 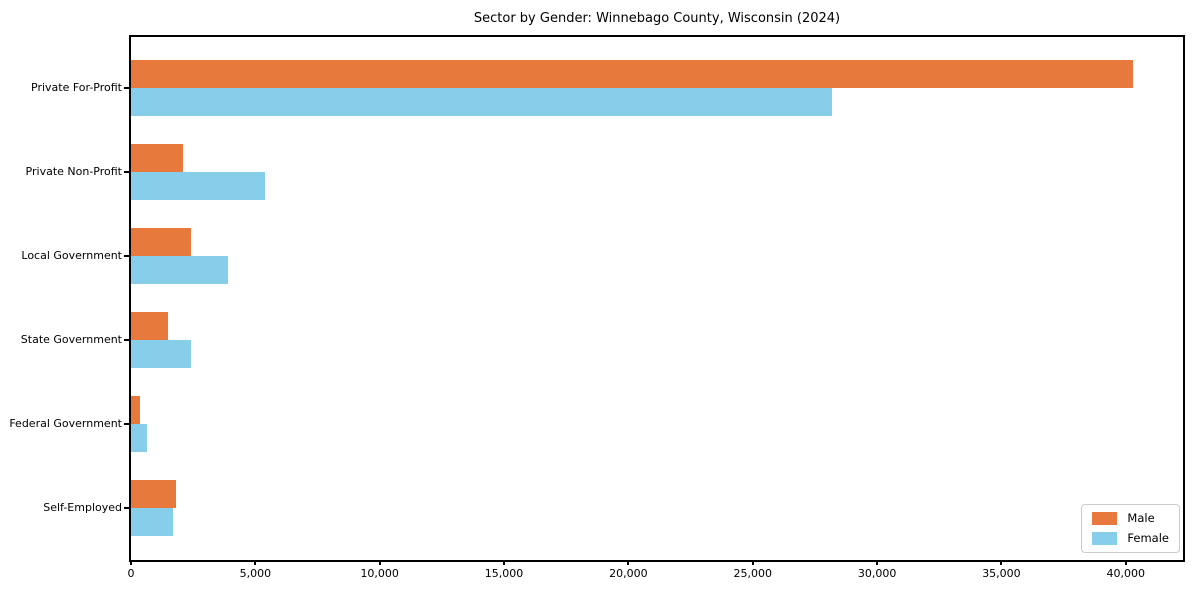 What do you see at coordinates (628, 573) in the screenshot?
I see `x-tick-label: 20,000` at bounding box center [628, 573].